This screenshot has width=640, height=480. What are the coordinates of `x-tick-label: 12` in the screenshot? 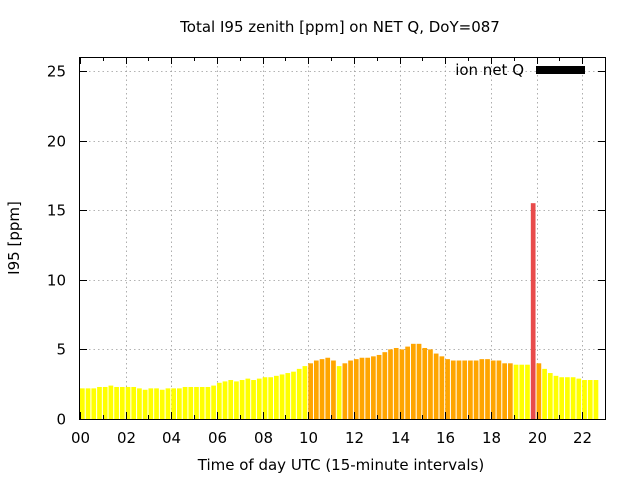 It's located at (354, 438).